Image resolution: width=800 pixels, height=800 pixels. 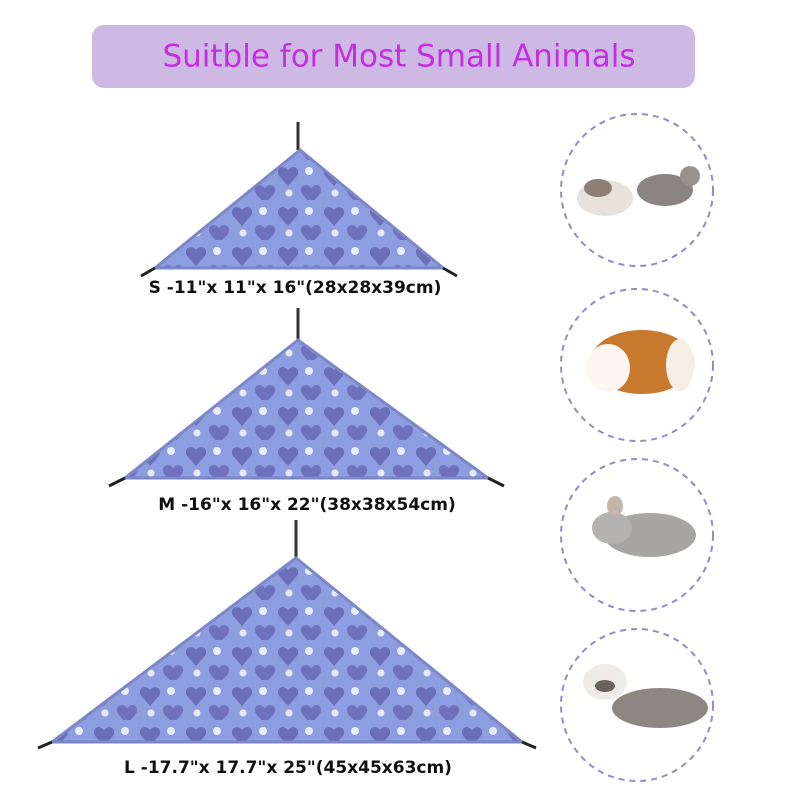 What do you see at coordinates (645, 696) in the screenshot?
I see `ferret` at bounding box center [645, 696].